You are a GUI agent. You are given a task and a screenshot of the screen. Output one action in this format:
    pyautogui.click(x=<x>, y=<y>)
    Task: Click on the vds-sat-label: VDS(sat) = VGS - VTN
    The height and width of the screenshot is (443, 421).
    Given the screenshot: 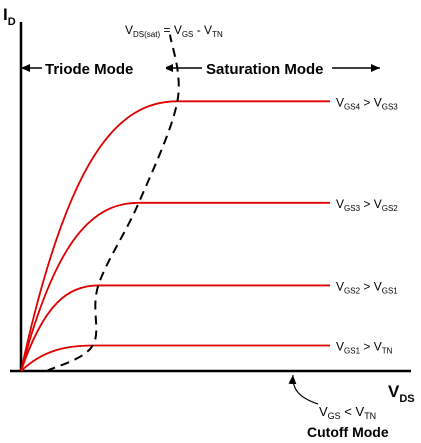 What is the action you would take?
    pyautogui.click(x=174, y=31)
    